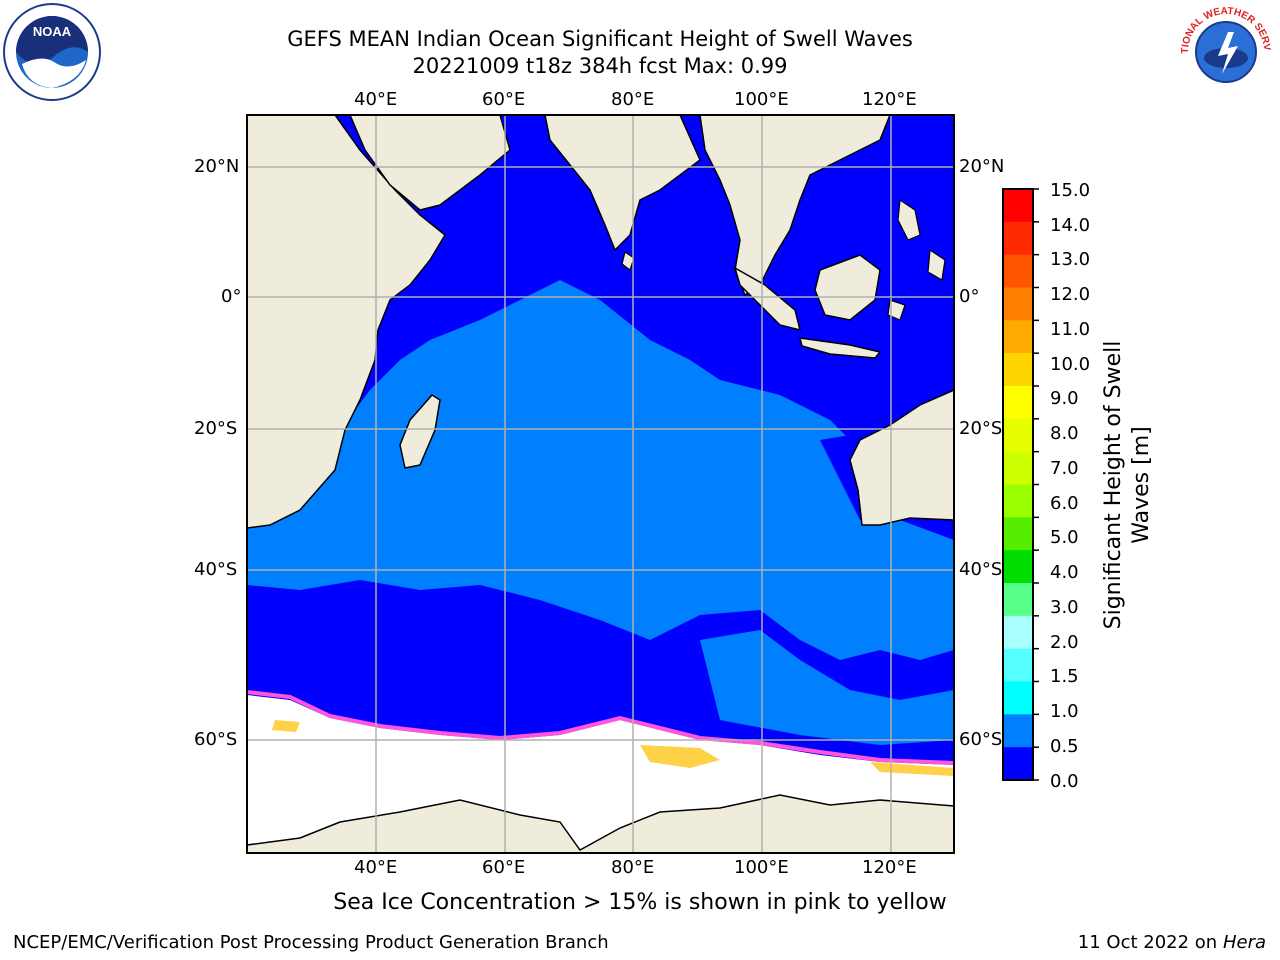 The height and width of the screenshot is (960, 1280). Describe the element at coordinates (1113, 485) in the screenshot. I see `colorbar-title-line1: Significant Height of Swell` at that location.